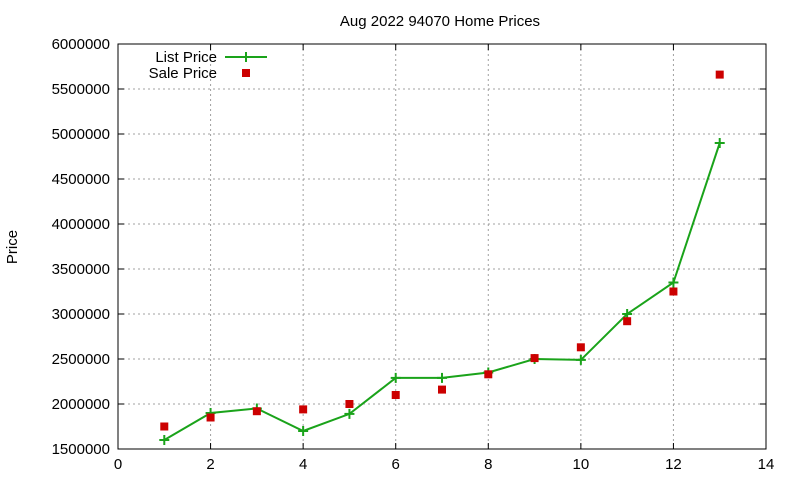  What do you see at coordinates (81, 224) in the screenshot?
I see `y-tick-label: 4000000` at bounding box center [81, 224].